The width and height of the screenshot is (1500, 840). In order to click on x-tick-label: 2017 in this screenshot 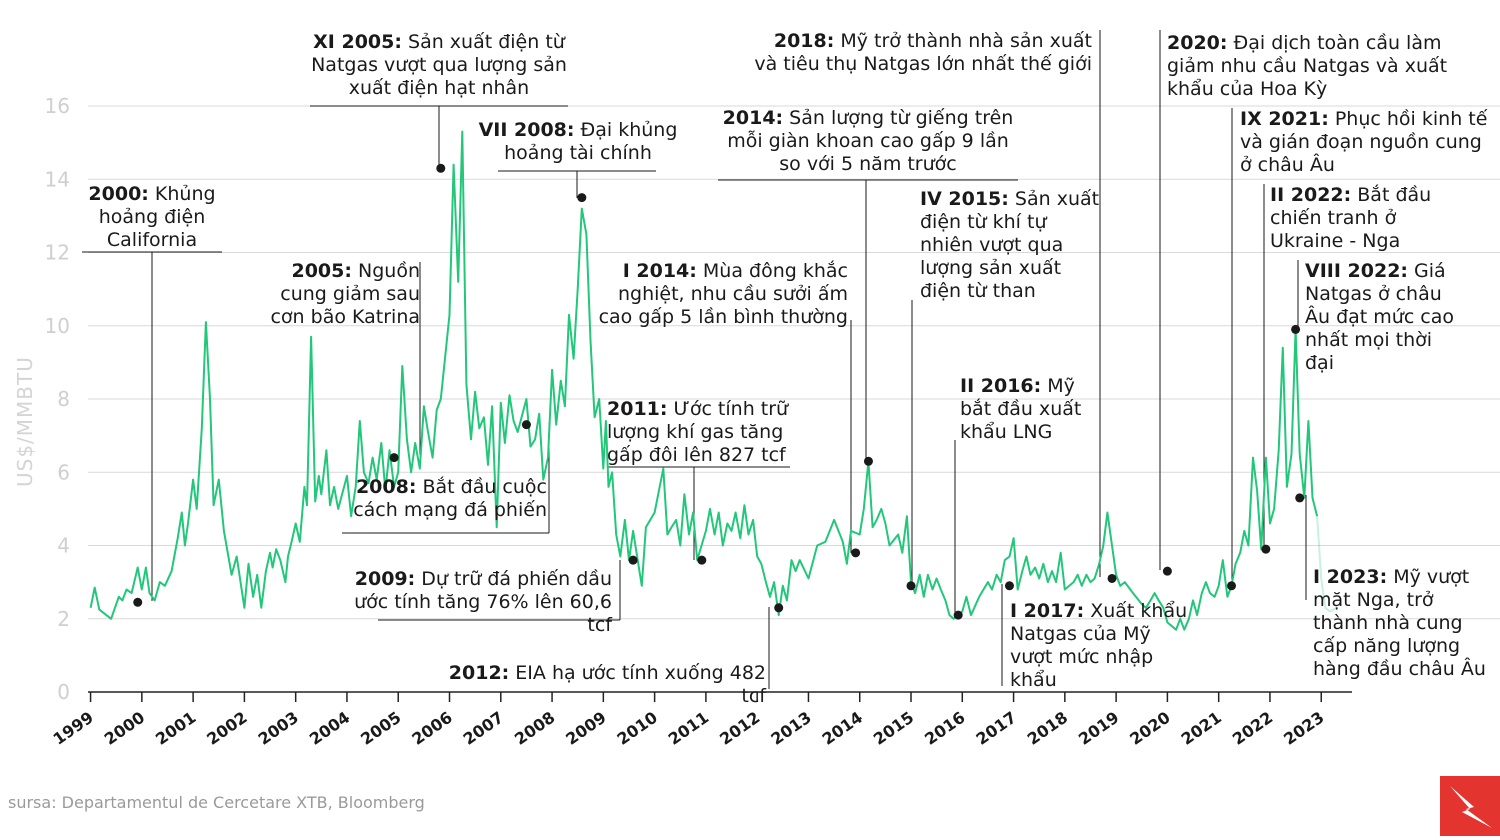, I will do `click(995, 728)`.